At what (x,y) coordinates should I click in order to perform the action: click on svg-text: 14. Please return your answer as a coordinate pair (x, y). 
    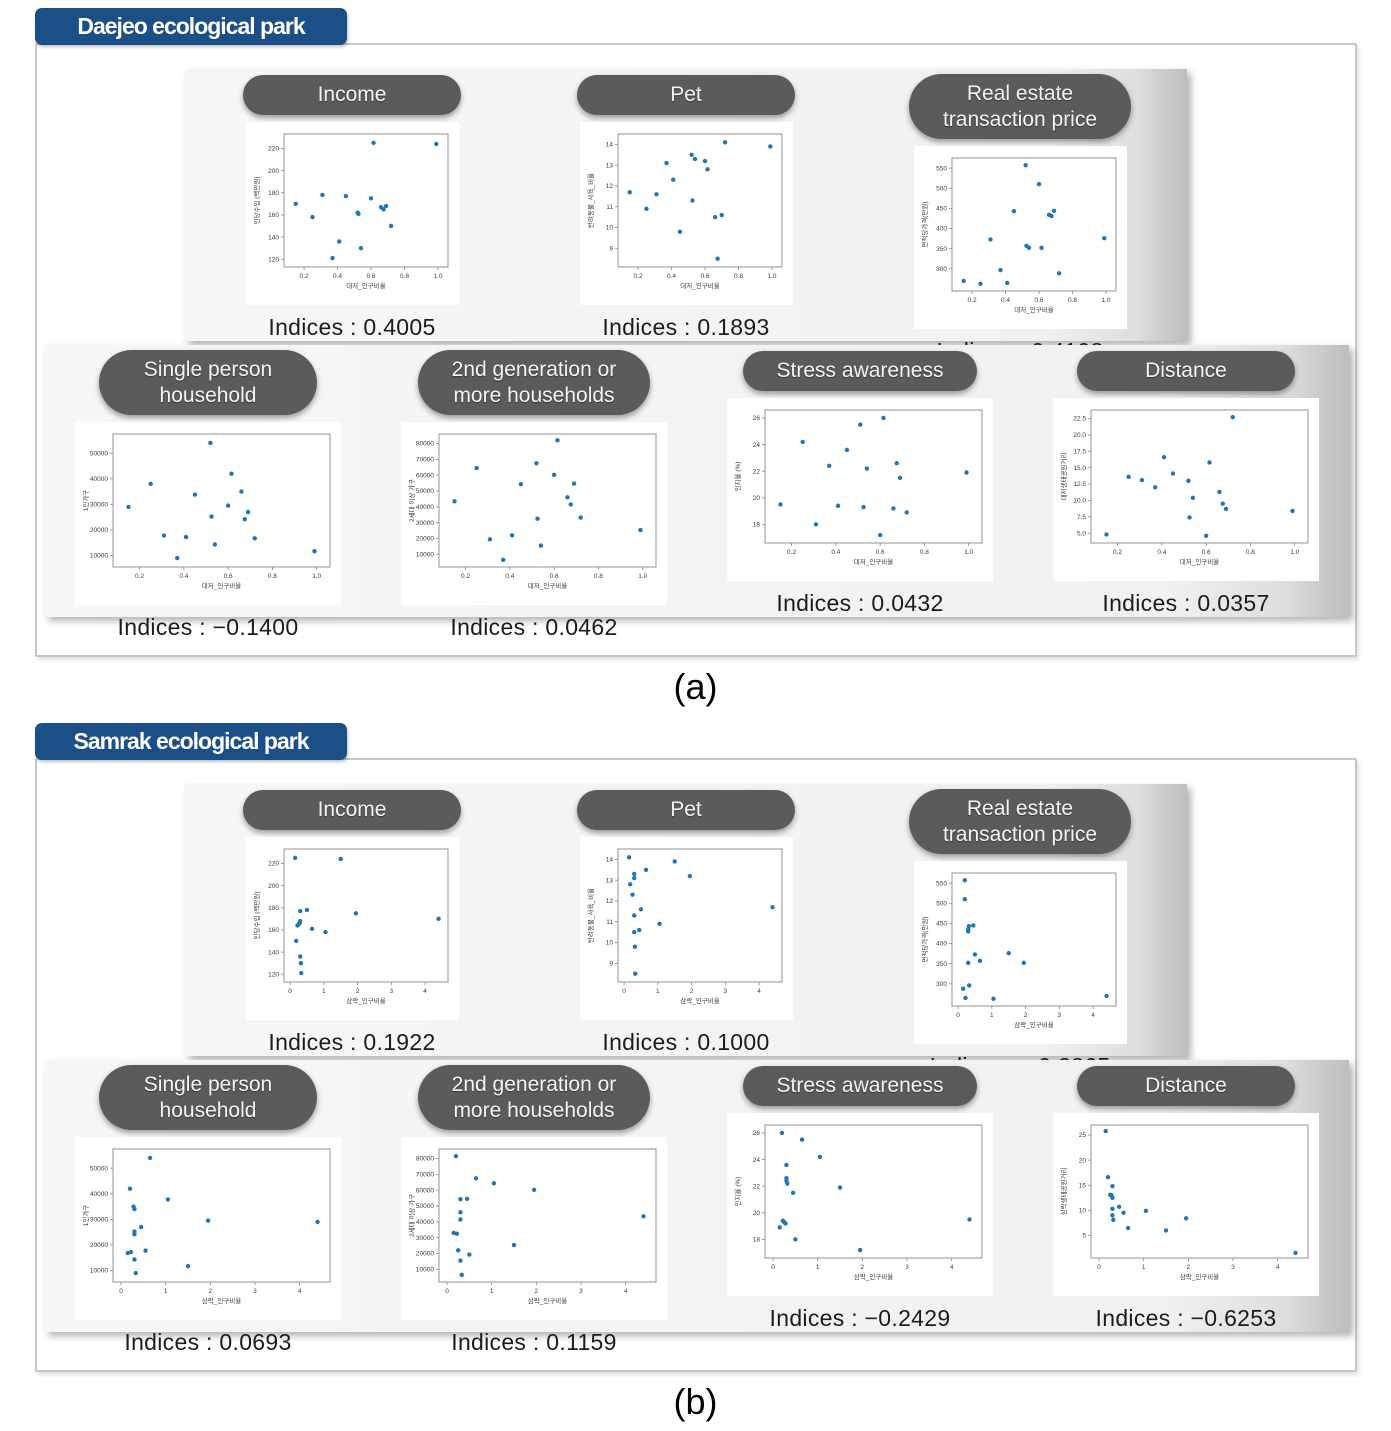
    Looking at the image, I should click on (609, 860).